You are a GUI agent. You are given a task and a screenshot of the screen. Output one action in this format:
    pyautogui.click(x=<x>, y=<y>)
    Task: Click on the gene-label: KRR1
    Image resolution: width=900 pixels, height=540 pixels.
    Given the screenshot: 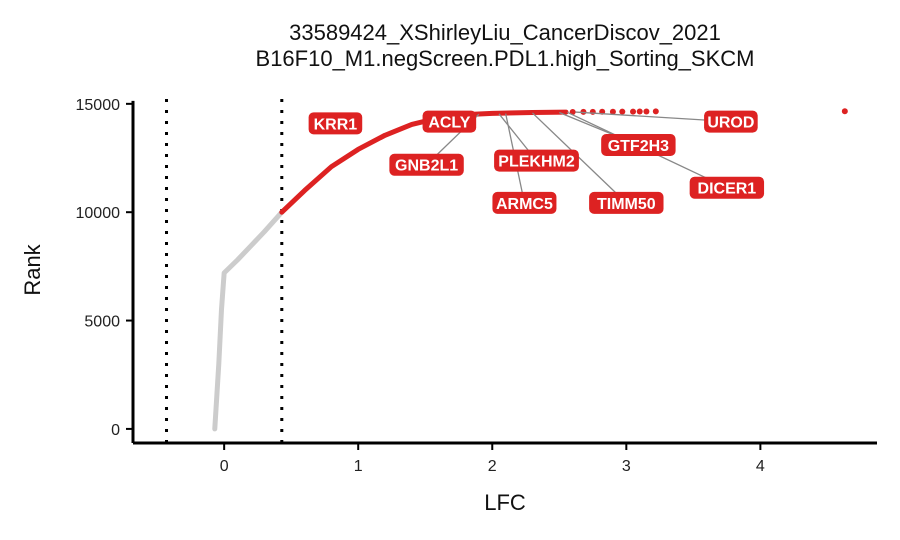 What is the action you would take?
    pyautogui.click(x=336, y=124)
    